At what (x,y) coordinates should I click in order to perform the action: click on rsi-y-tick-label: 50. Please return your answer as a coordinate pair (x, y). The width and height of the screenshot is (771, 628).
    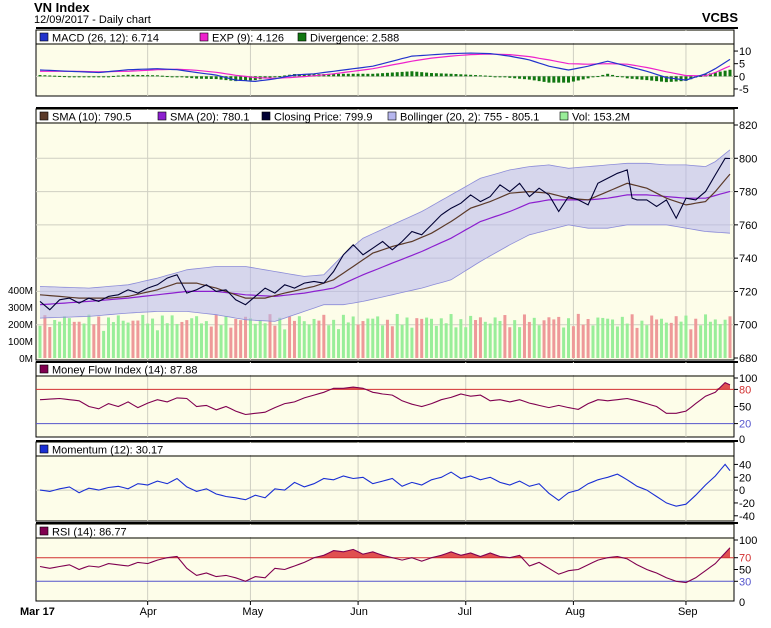
    Looking at the image, I should click on (745, 571).